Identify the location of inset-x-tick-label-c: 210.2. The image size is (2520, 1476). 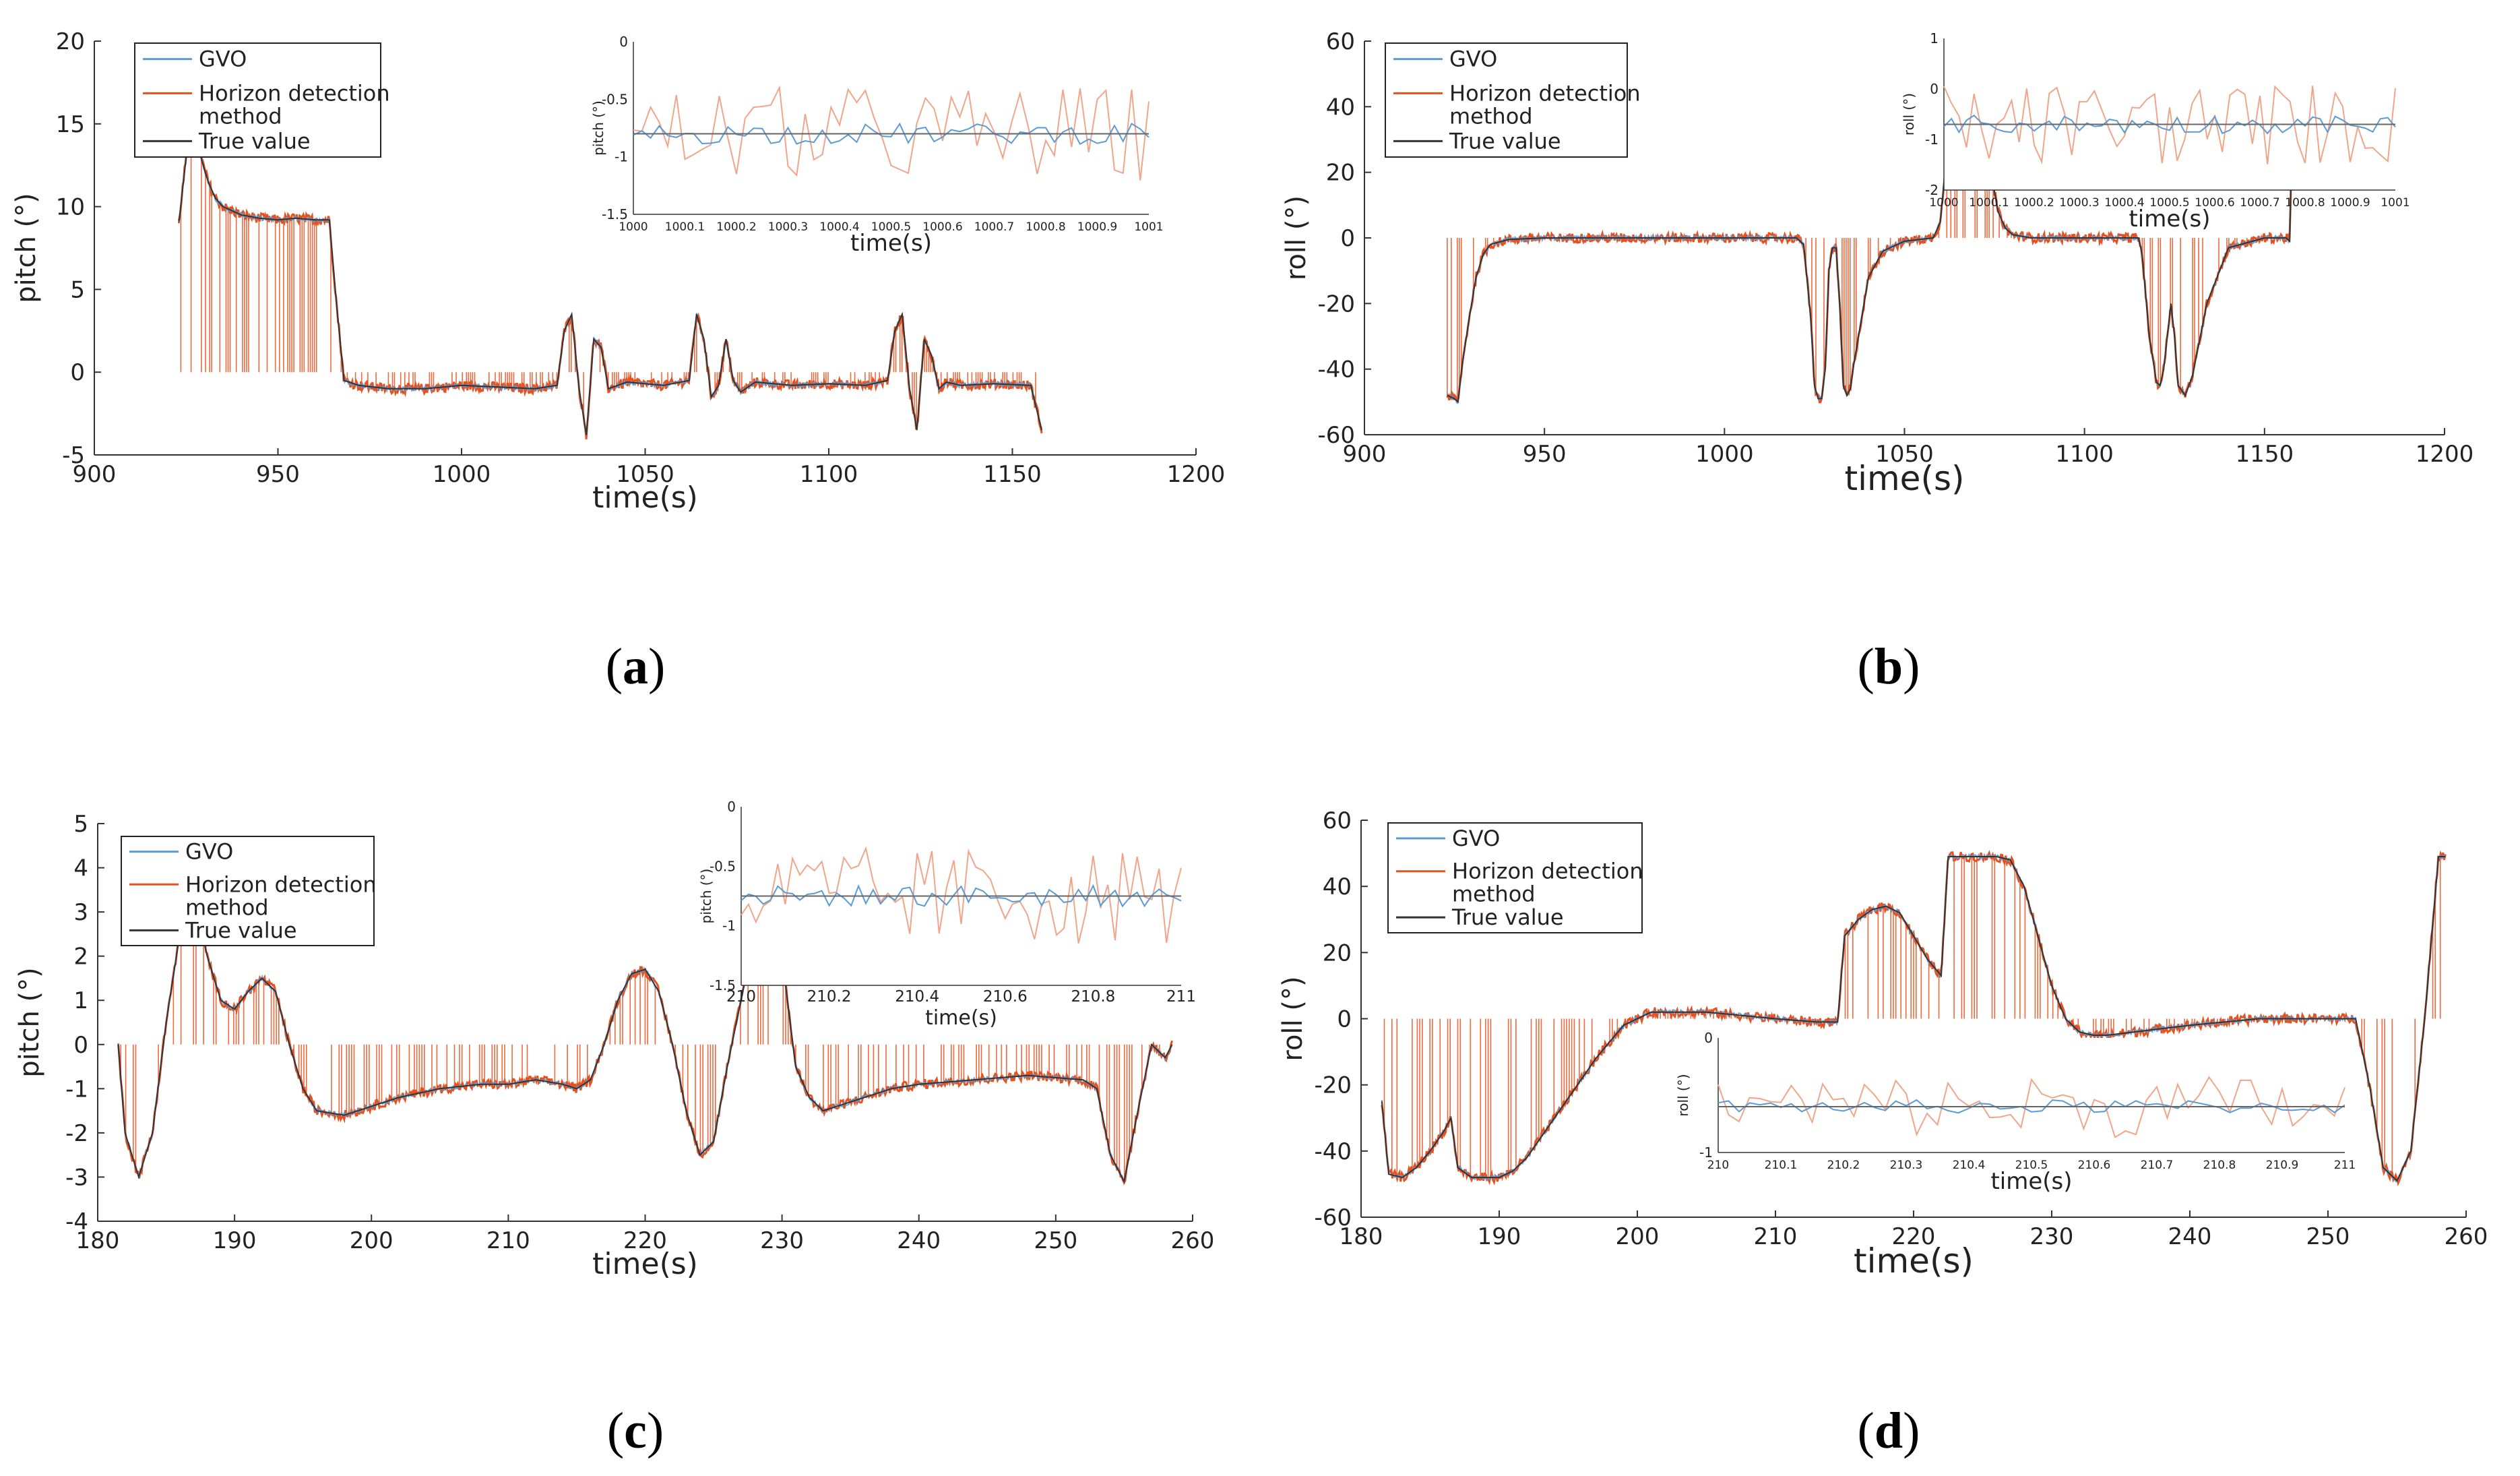
(830, 997).